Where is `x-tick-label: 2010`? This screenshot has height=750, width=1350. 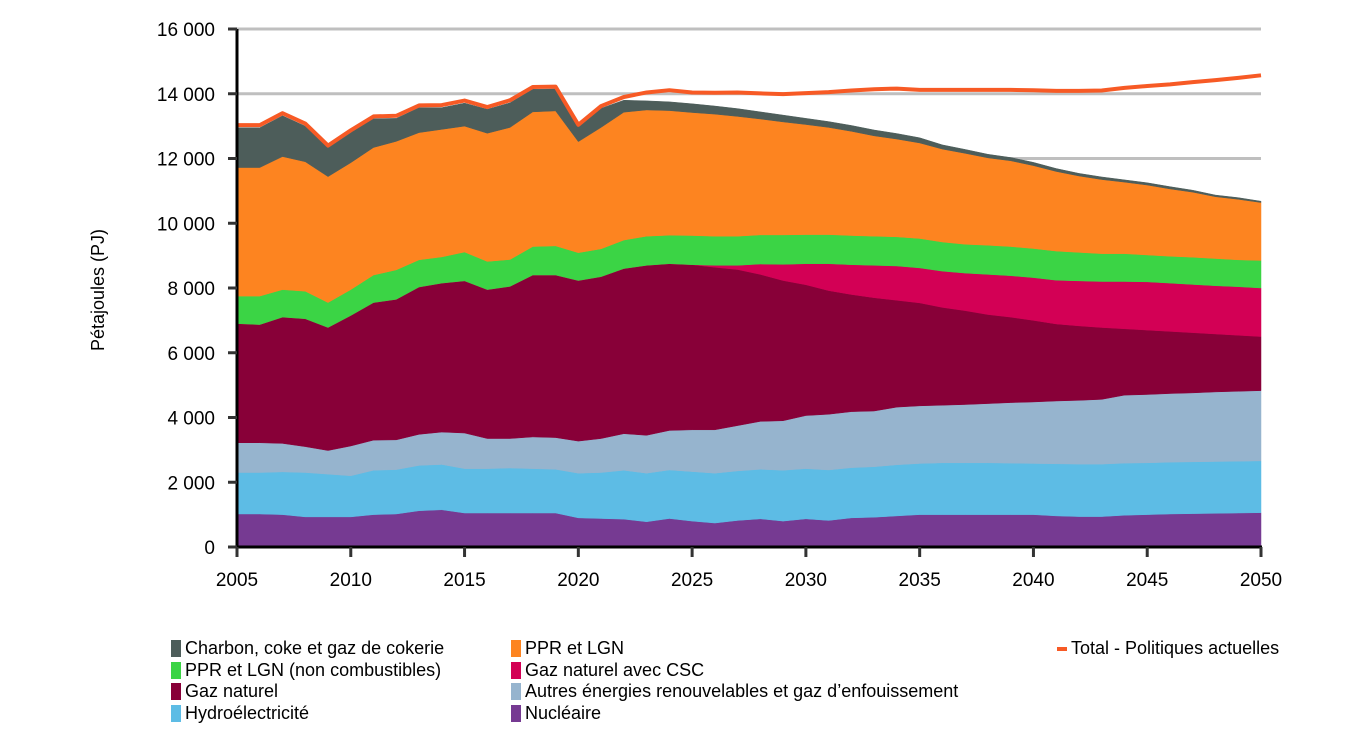
x-tick-label: 2010 is located at coordinates (351, 580).